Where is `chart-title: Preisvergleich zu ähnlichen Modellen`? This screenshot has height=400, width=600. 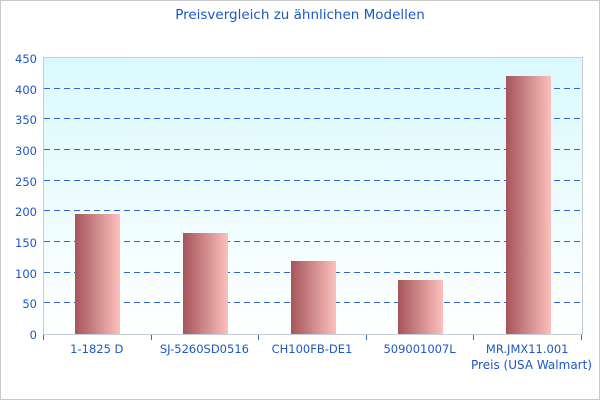 chart-title: Preisvergleich zu ähnlichen Modellen is located at coordinates (300, 15).